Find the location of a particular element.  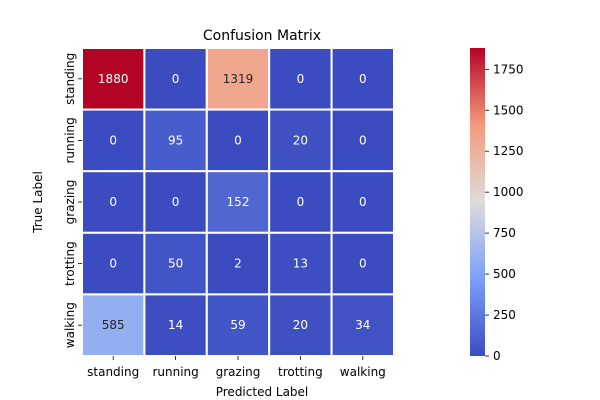

cell-value-label: 59 is located at coordinates (237, 325).